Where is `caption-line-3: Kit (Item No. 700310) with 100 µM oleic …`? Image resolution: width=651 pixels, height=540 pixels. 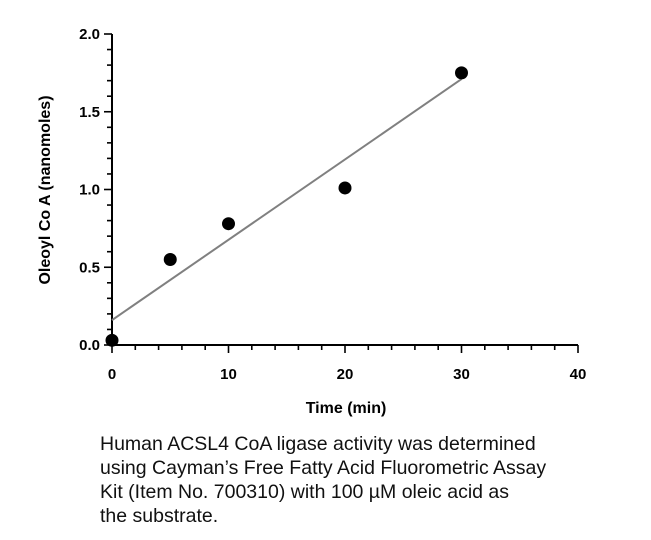
caption-line-3: Kit (Item No. 700310) with 100 µM oleic … is located at coordinates (305, 492).